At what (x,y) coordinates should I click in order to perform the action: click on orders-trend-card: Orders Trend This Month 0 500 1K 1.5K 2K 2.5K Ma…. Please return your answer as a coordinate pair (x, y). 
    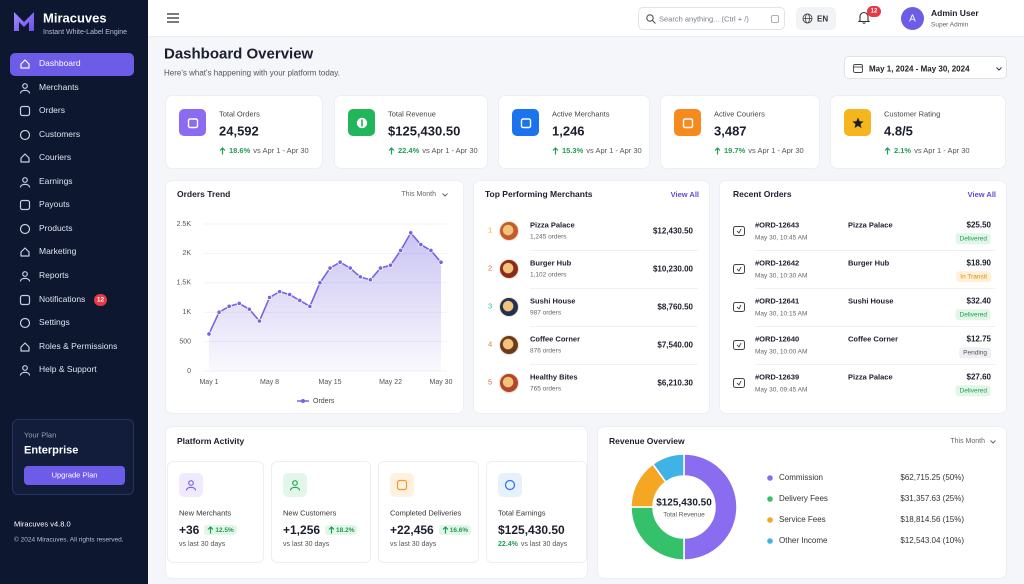
    Looking at the image, I should click on (314, 297).